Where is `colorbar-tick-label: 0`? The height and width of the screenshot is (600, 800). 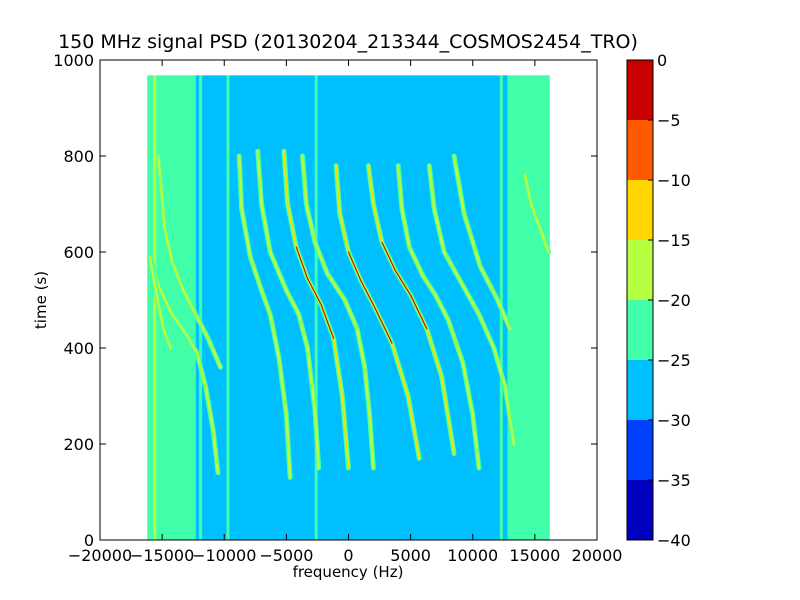 colorbar-tick-label: 0 is located at coordinates (662, 60).